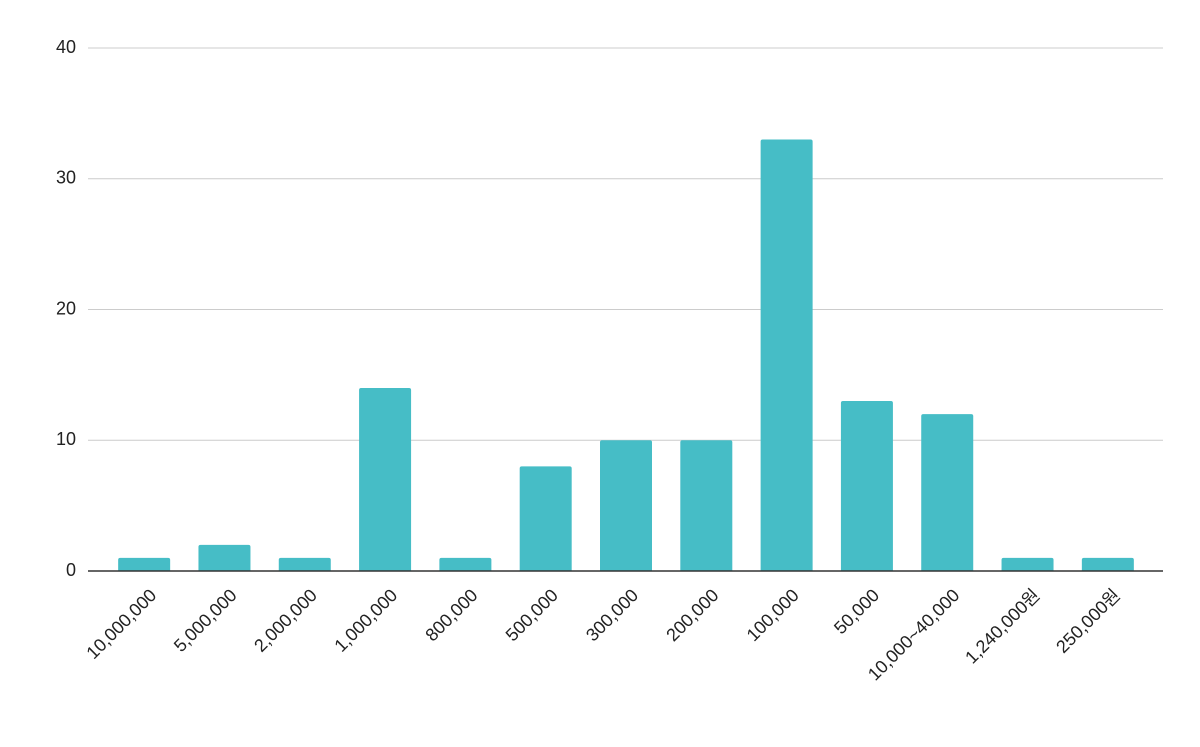 The width and height of the screenshot is (1200, 747). Describe the element at coordinates (66, 47) in the screenshot. I see `y-tick-label: 40` at that location.